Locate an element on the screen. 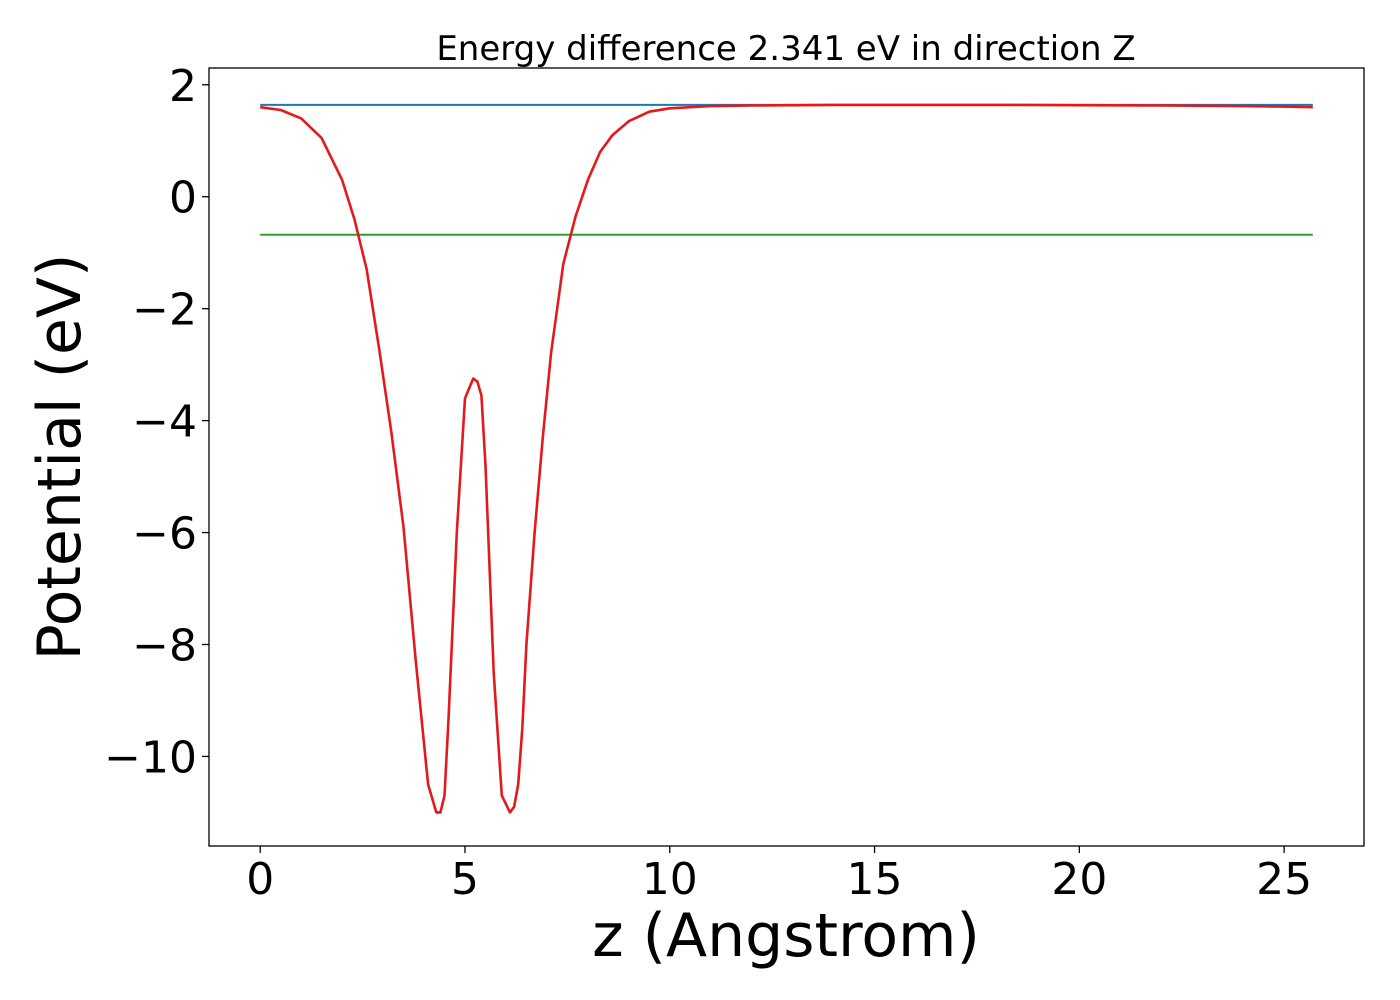  y-tick-label: −4 is located at coordinates (164, 422).